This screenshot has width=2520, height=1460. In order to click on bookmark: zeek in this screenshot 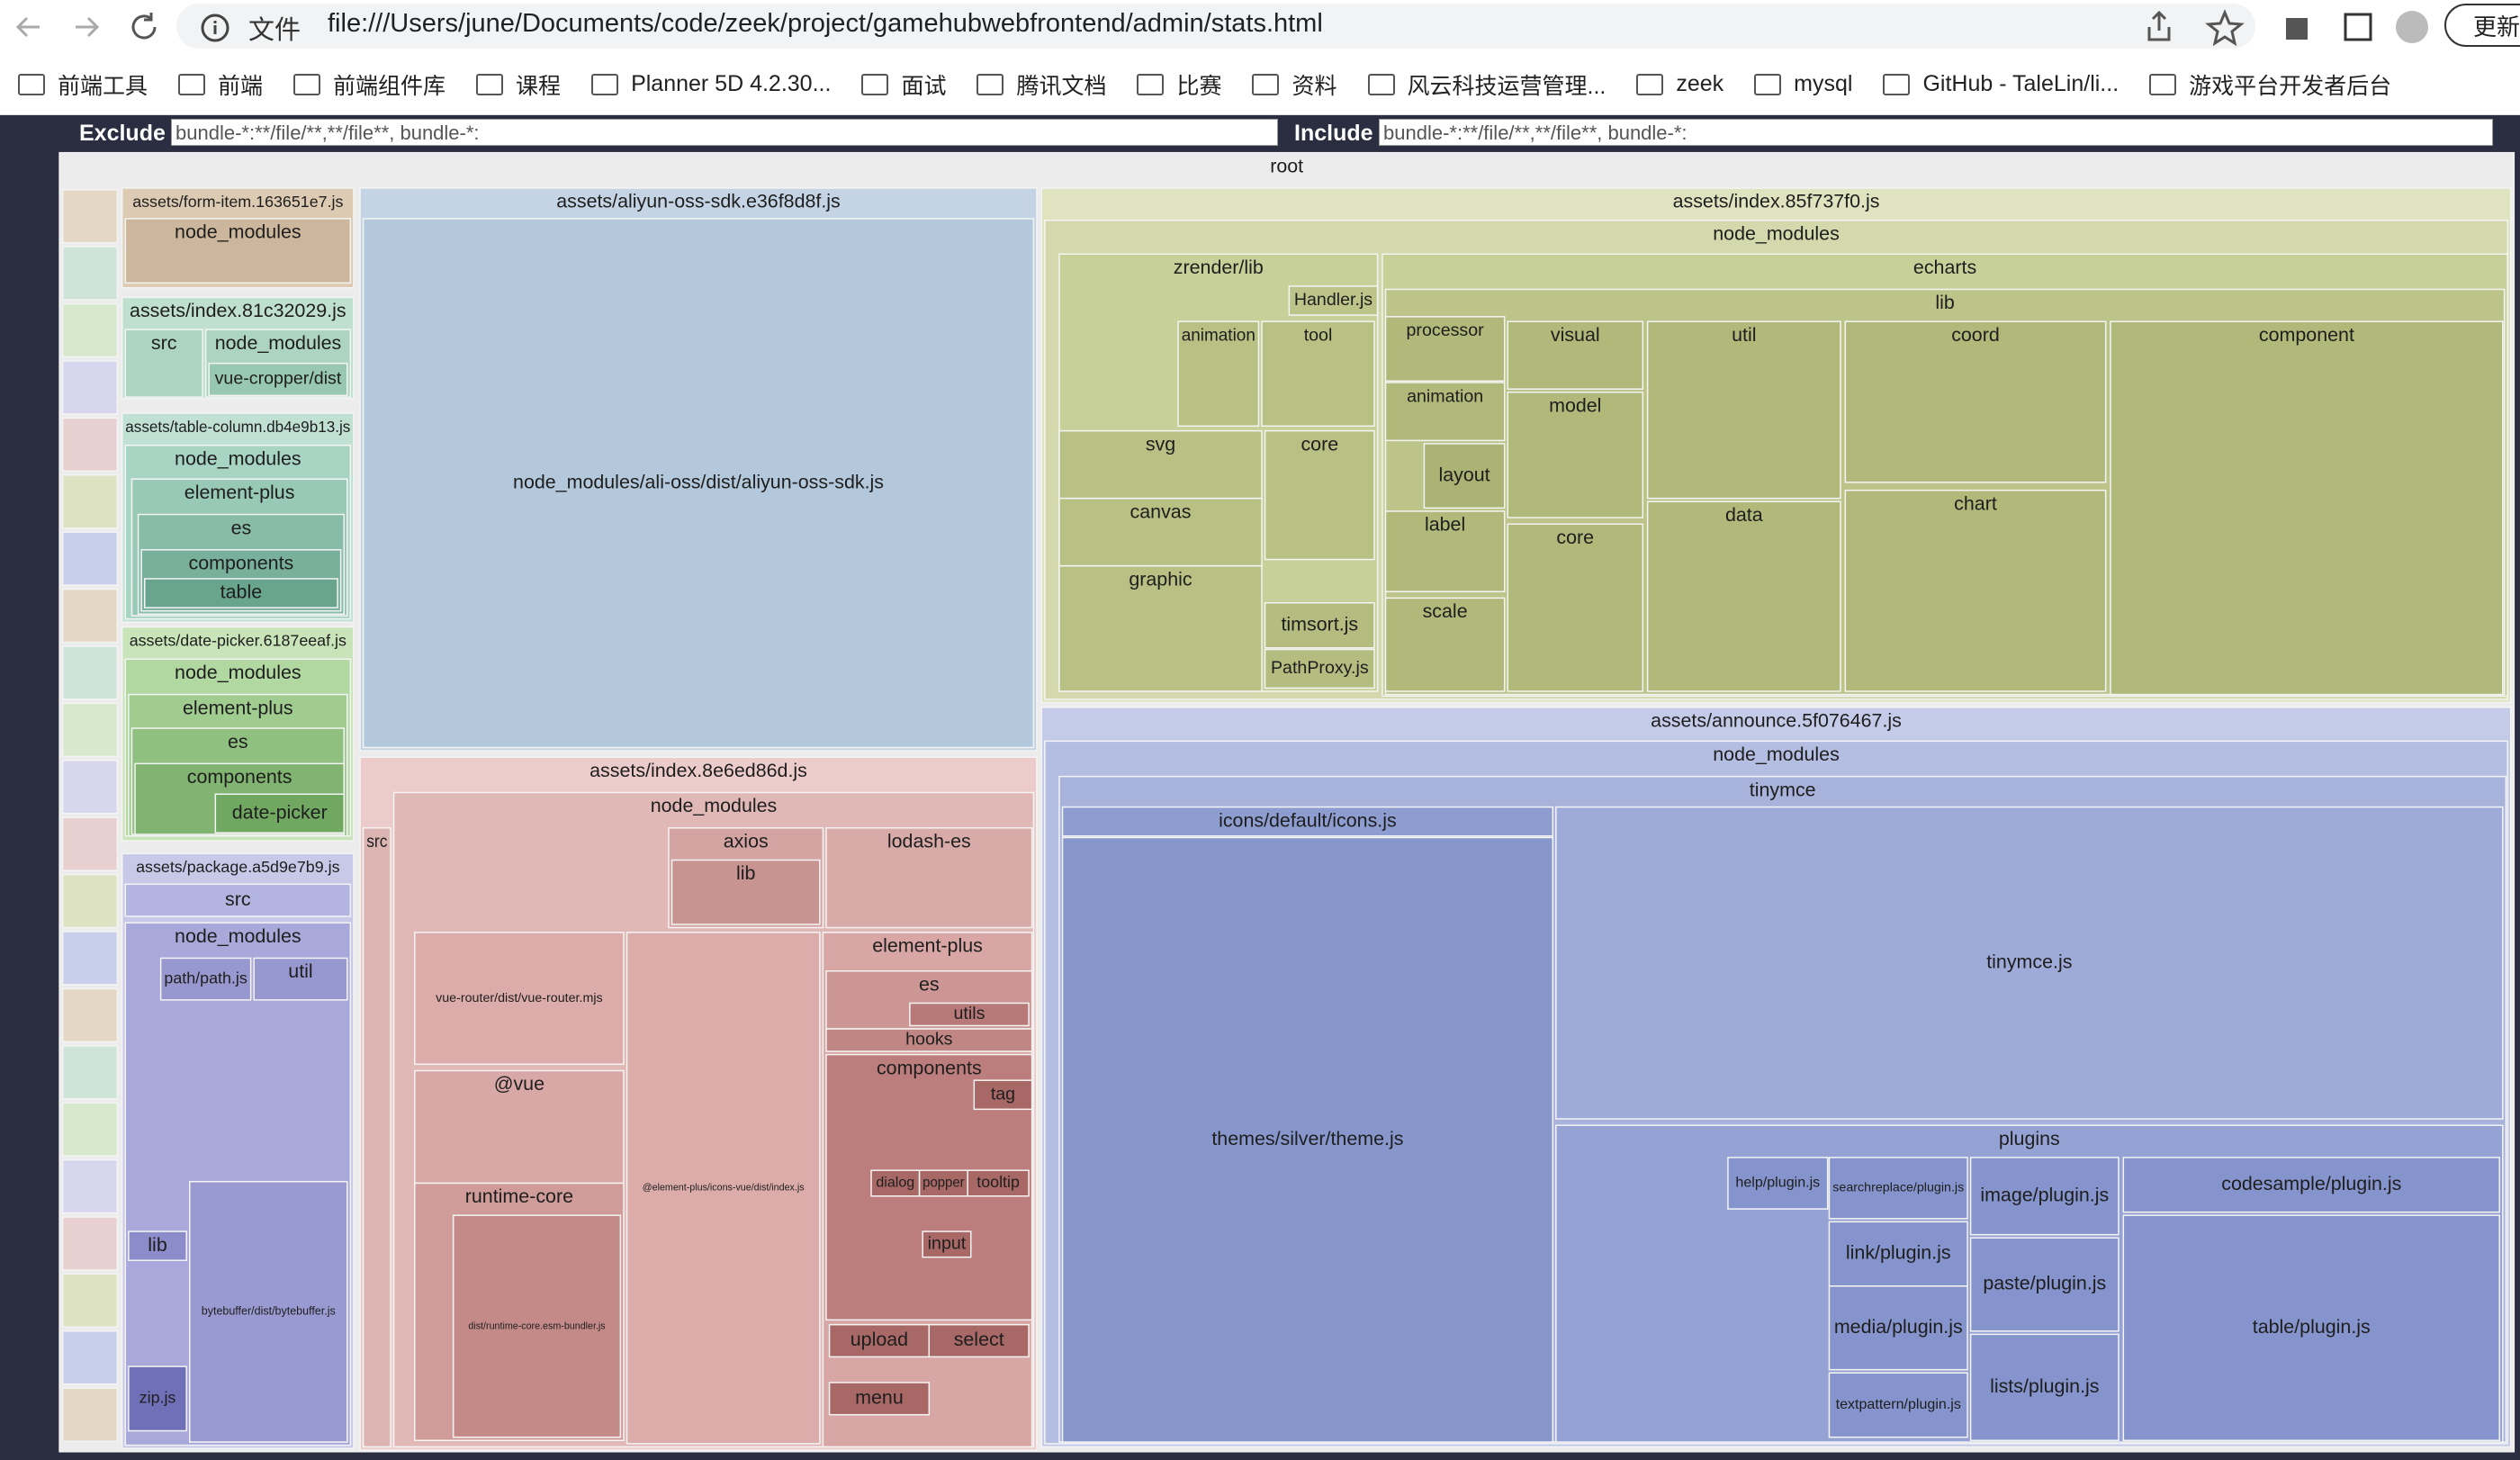, I will do `click(1680, 84)`.